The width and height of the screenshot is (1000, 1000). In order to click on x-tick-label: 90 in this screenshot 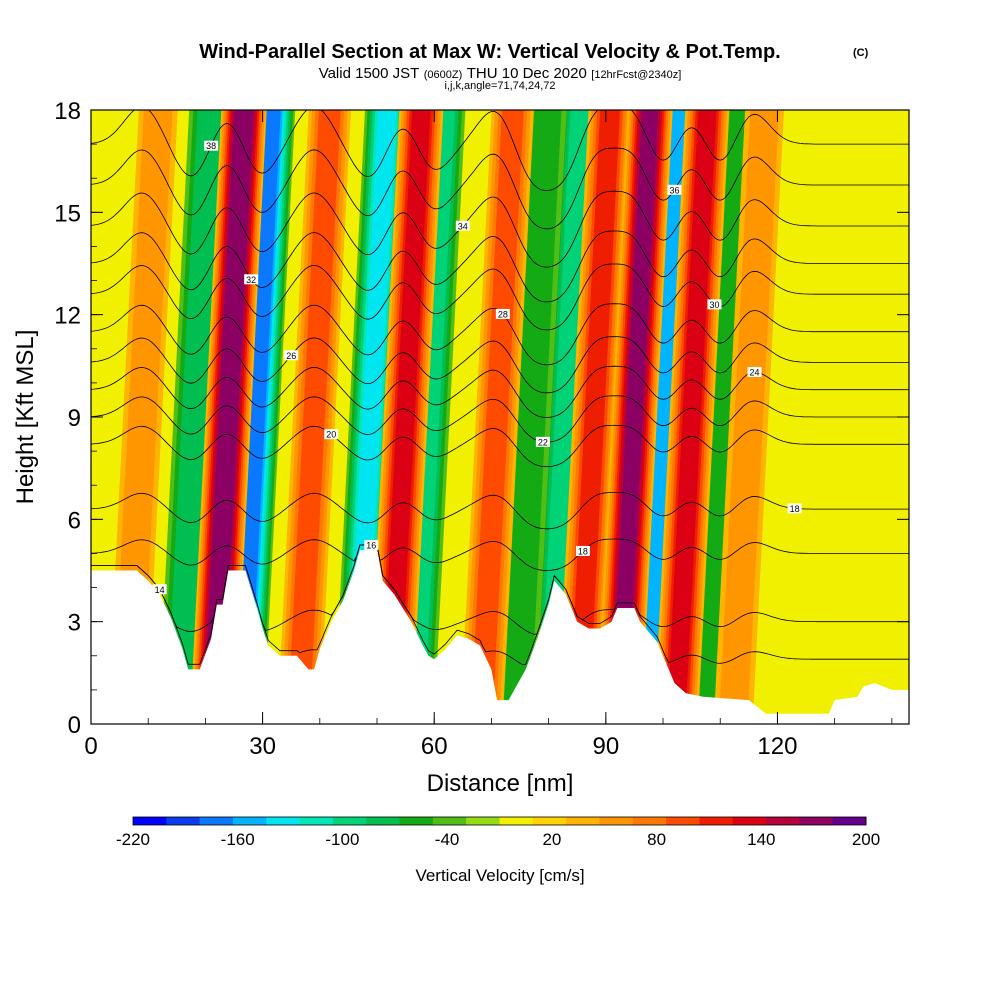, I will do `click(605, 746)`.